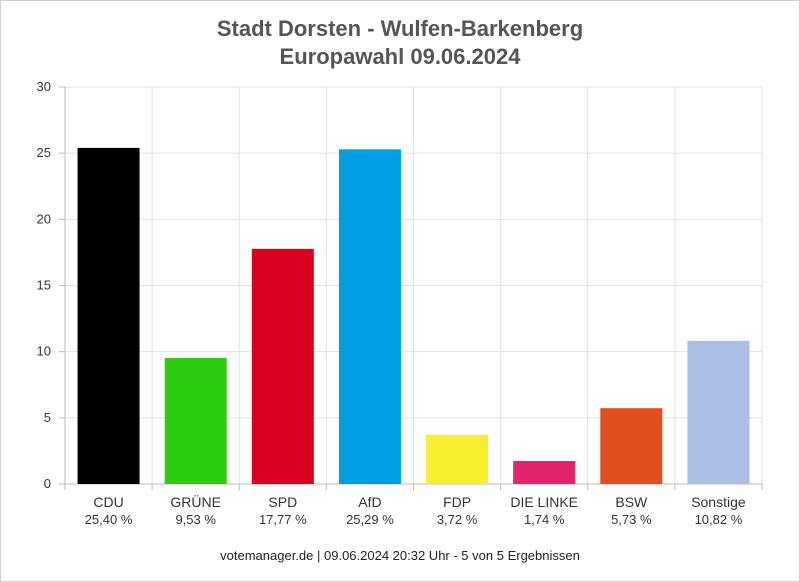  I want to click on data-label: 17,77 %, so click(283, 519).